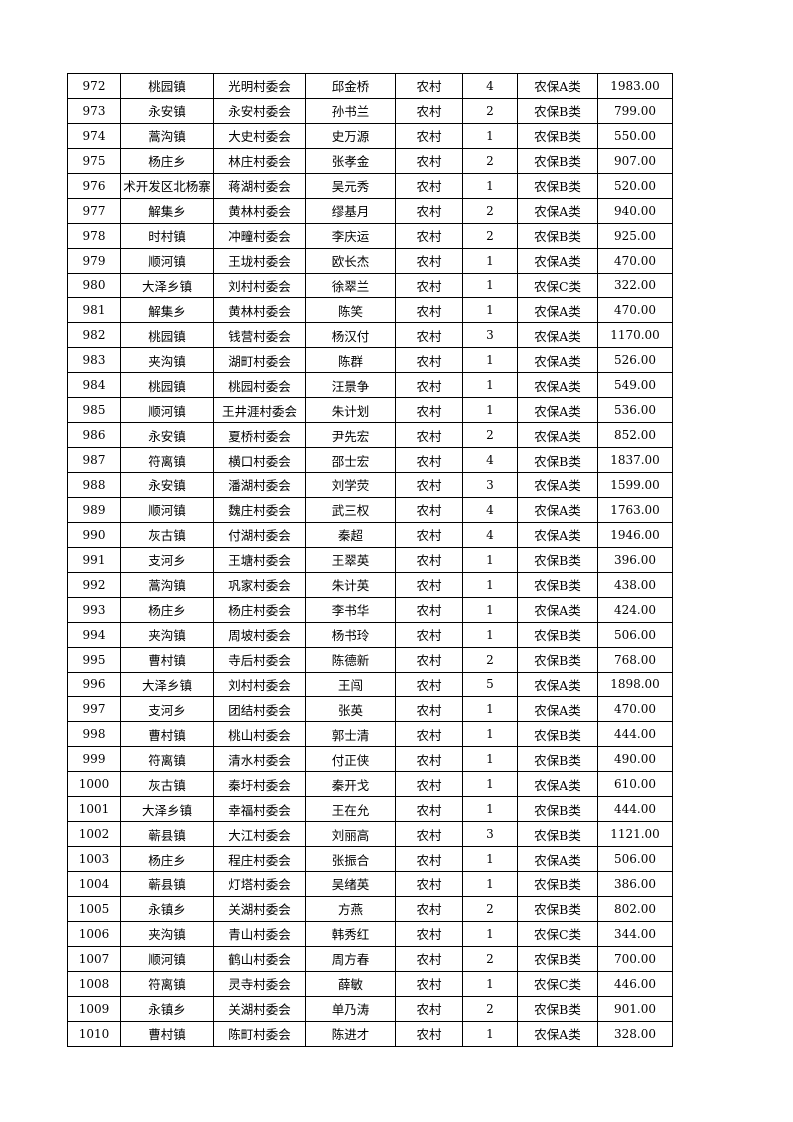 This screenshot has height=1122, width=793. I want to click on table-row: 984 桃园镇 桃园村委会 汪景争 农村 1 农保A类 549.00, so click(370, 385).